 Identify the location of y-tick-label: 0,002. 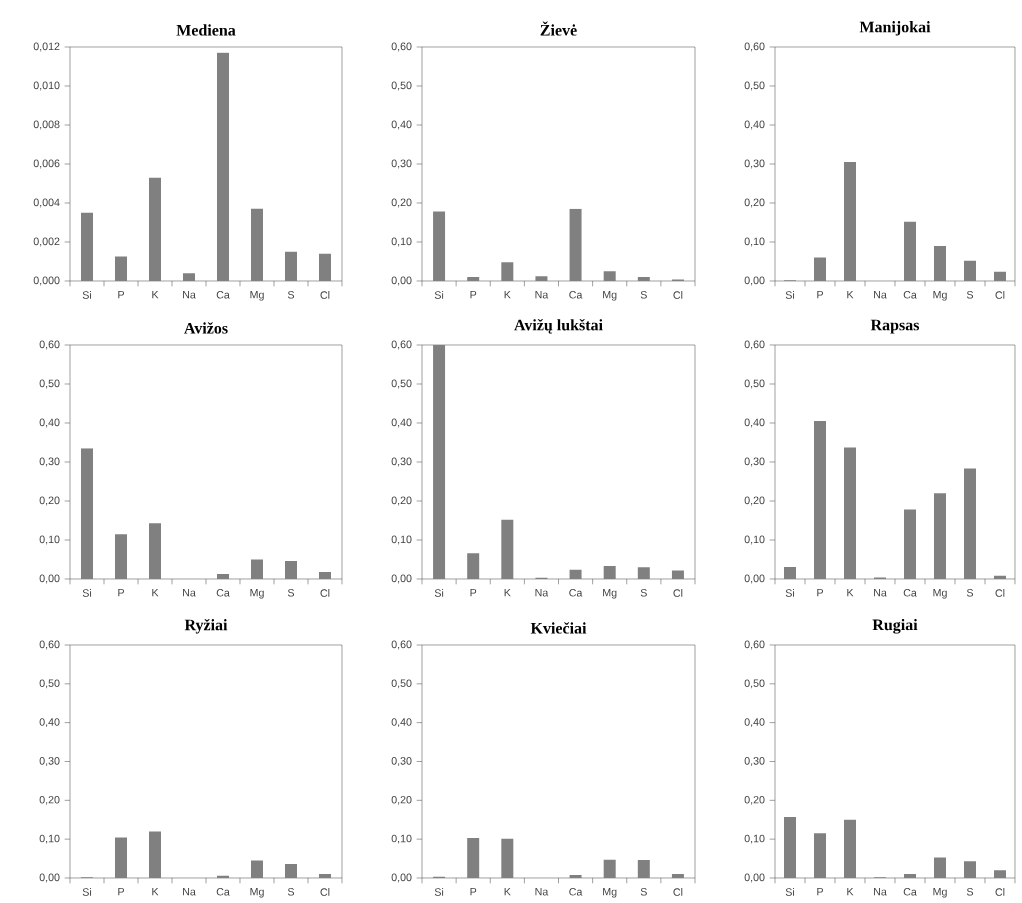
(46, 242).